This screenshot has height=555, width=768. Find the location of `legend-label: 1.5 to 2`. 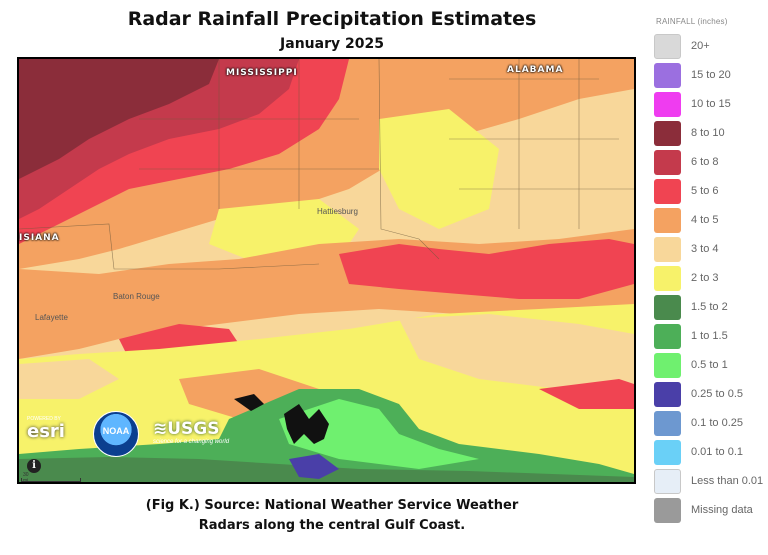

legend-label: 1.5 to 2 is located at coordinates (709, 307).